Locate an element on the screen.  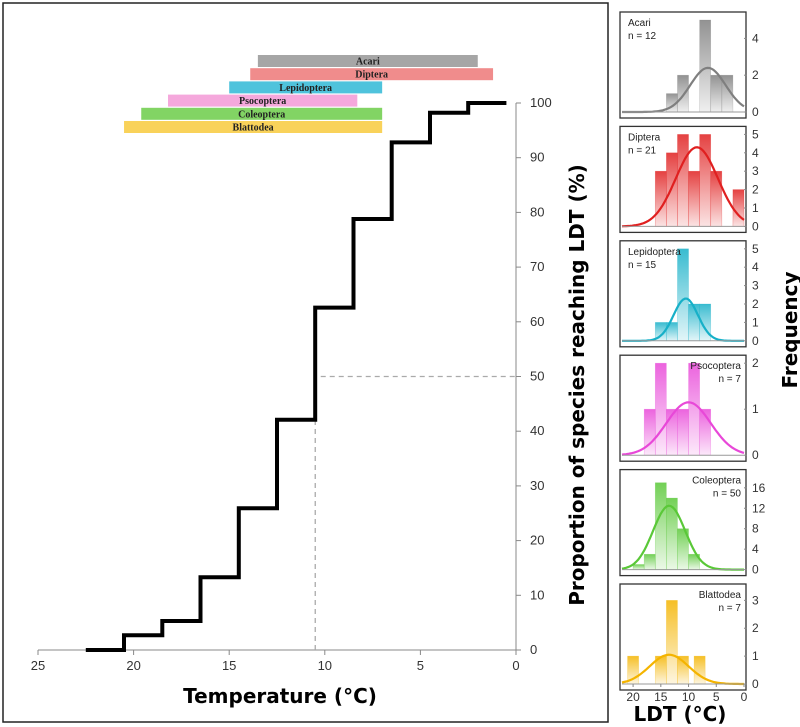
range-bar-psocoptera is located at coordinates (263, 100).